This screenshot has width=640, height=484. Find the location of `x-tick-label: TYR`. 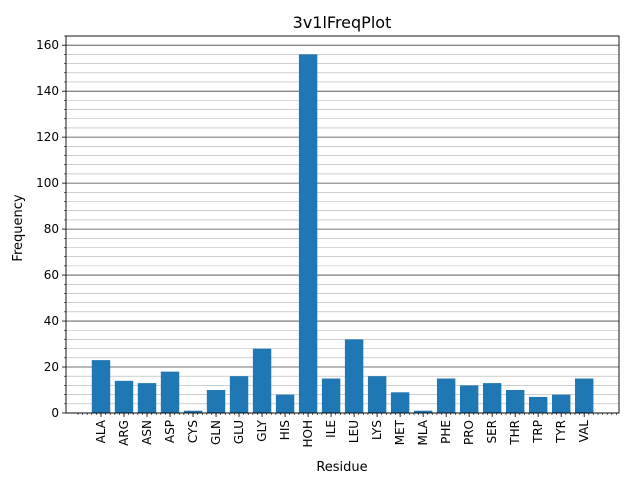

x-tick-label: TYR is located at coordinates (561, 432).